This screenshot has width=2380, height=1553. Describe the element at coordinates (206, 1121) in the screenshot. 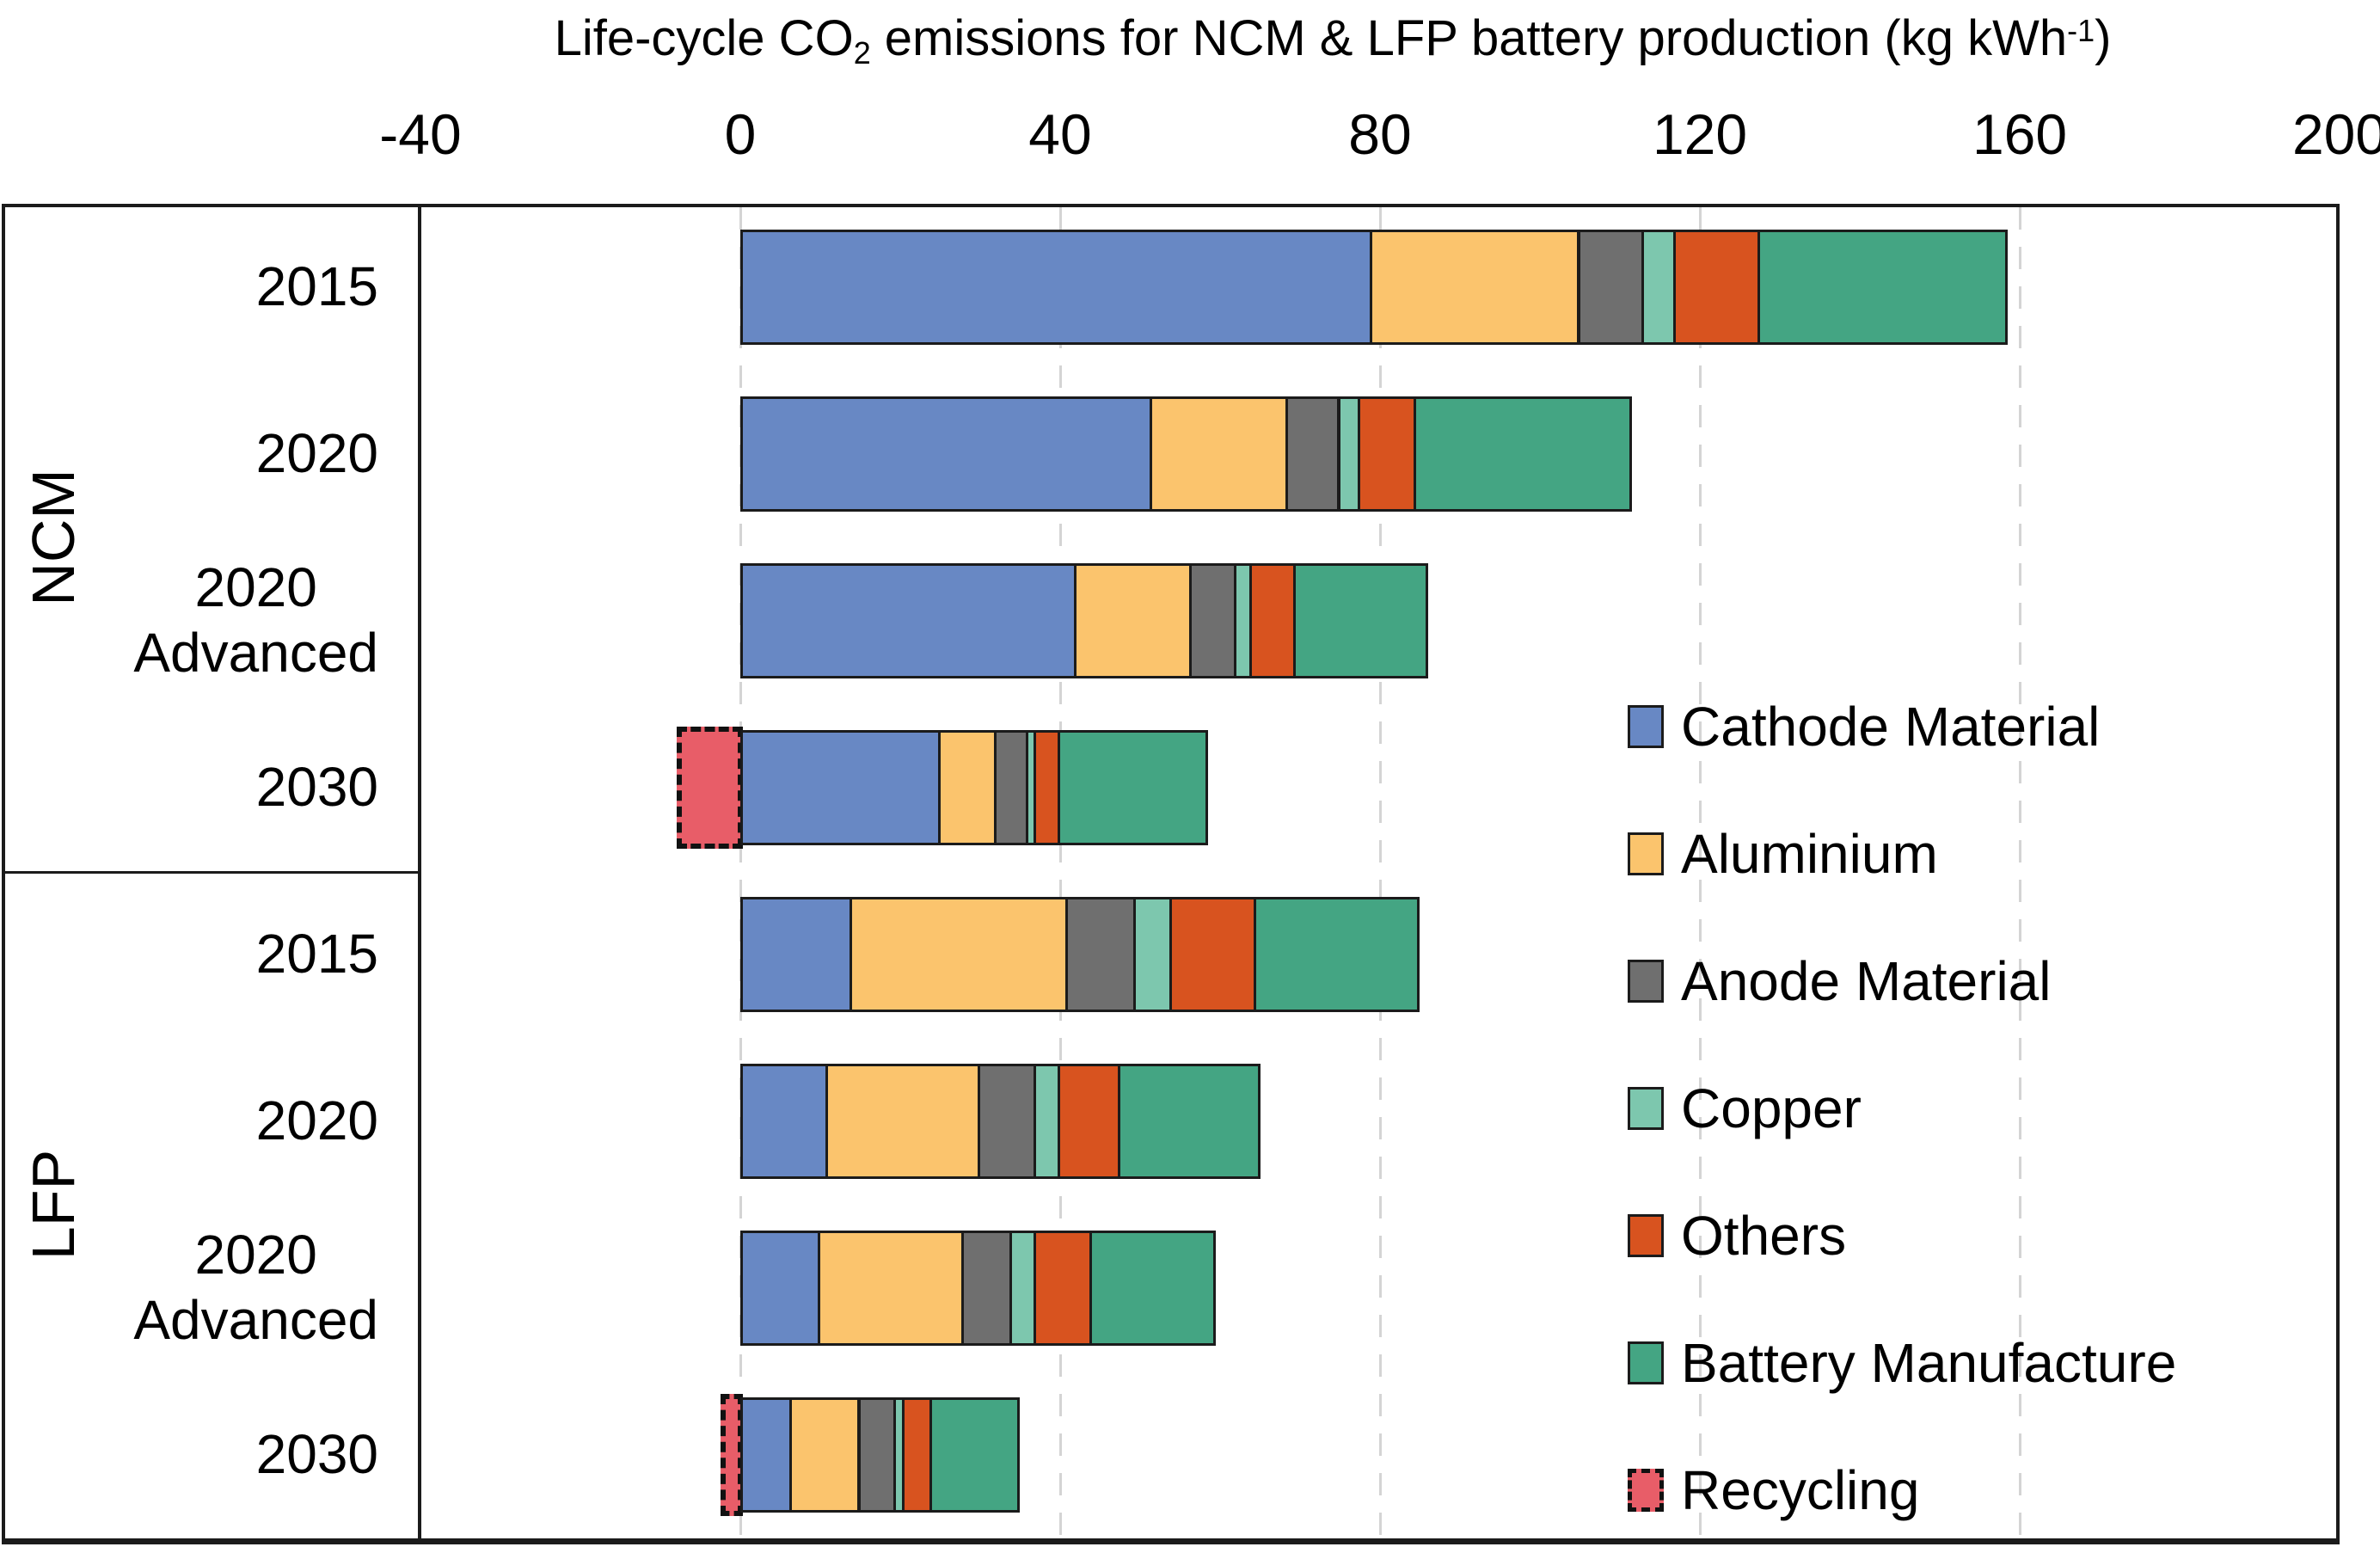

I see `row-label-lfp-2020: 2020` at that location.